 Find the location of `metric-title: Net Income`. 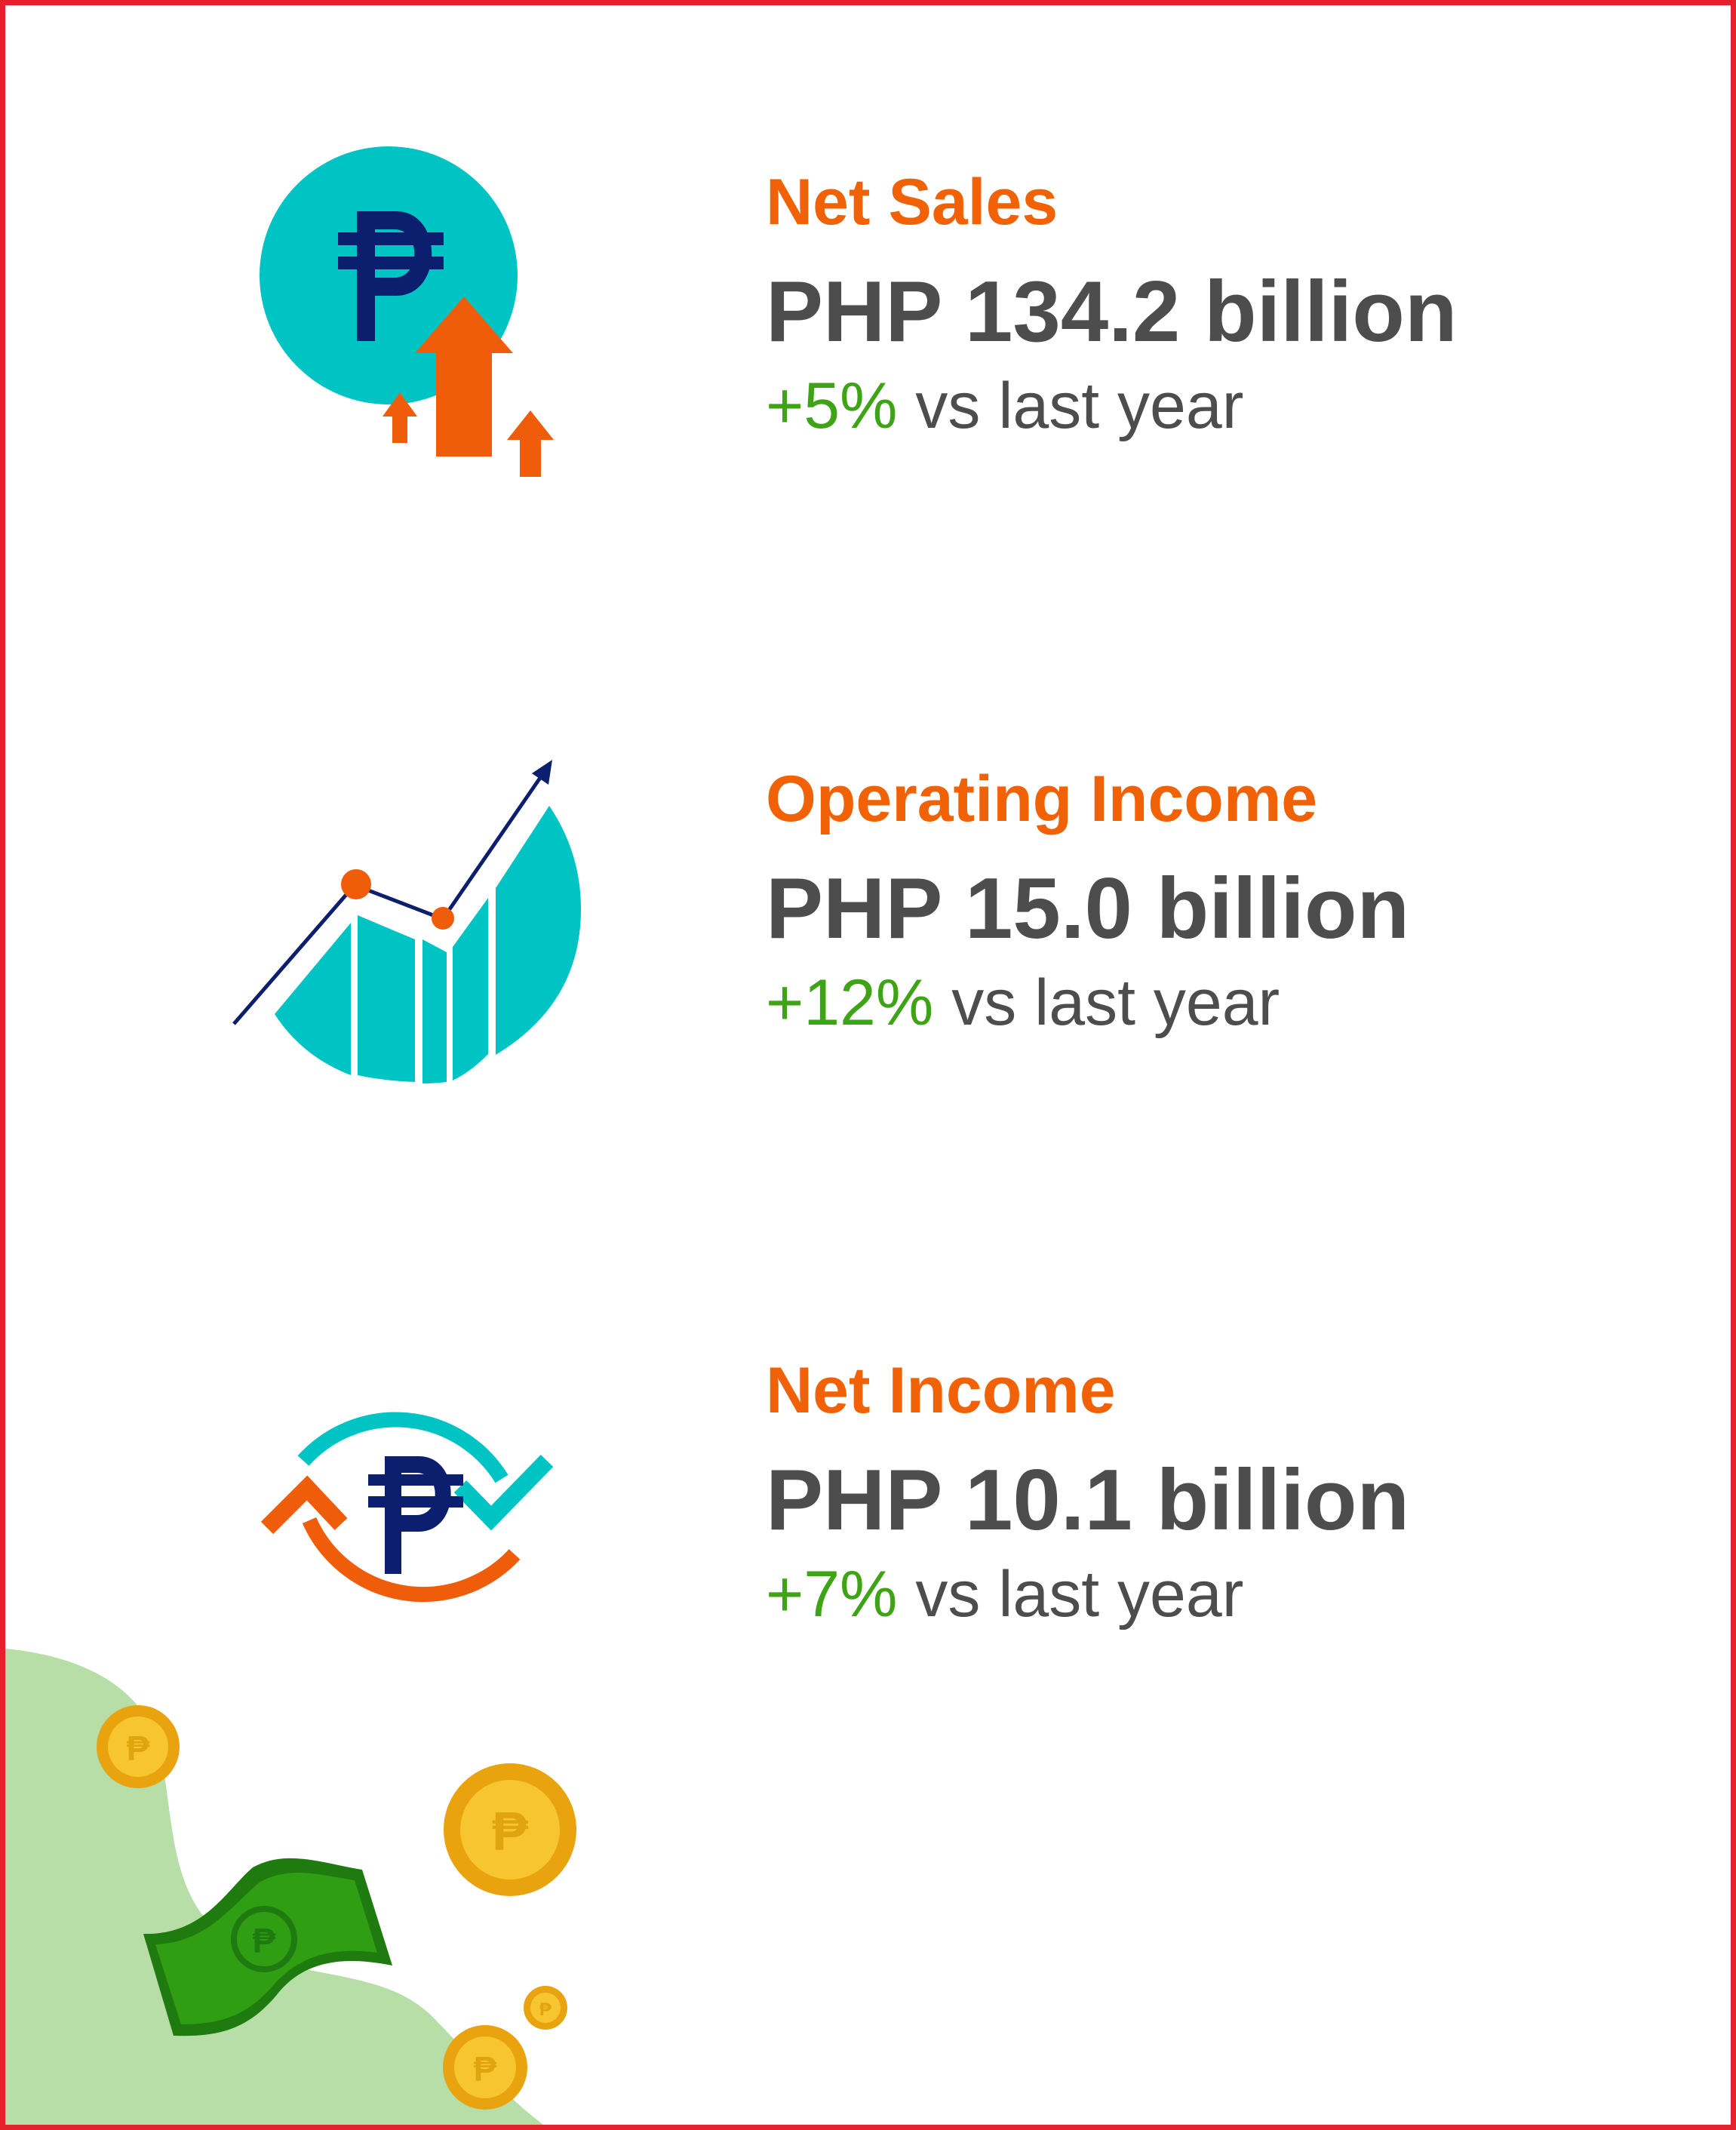

metric-title: Net Income is located at coordinates (941, 1390).